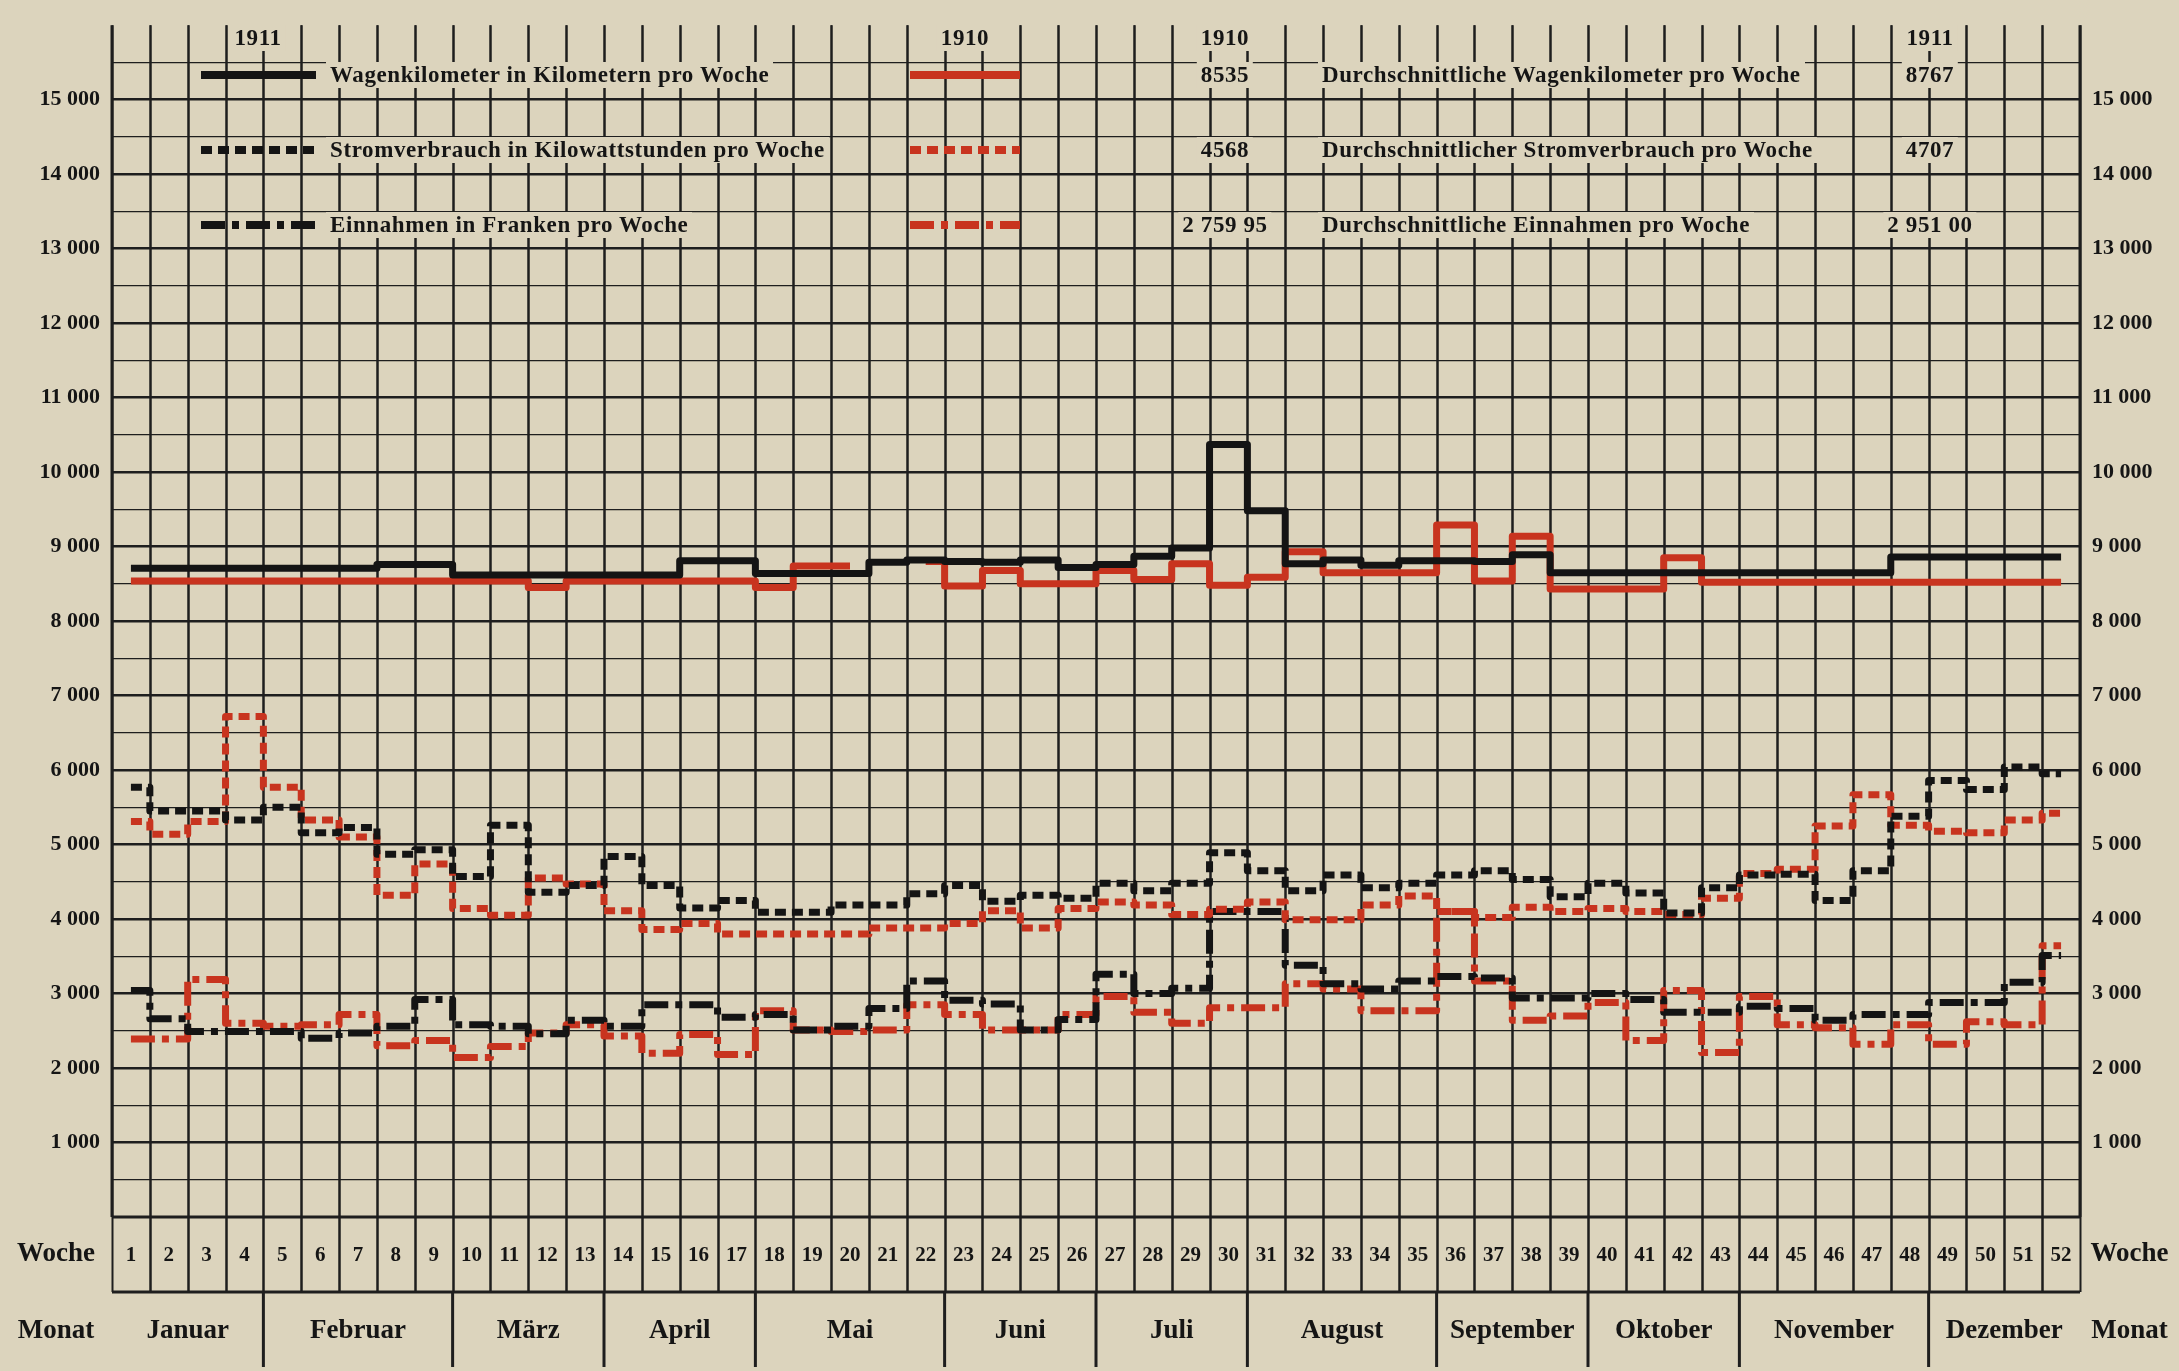 The height and width of the screenshot is (1371, 2179). I want to click on x-tick-label: 25, so click(1039, 1254).